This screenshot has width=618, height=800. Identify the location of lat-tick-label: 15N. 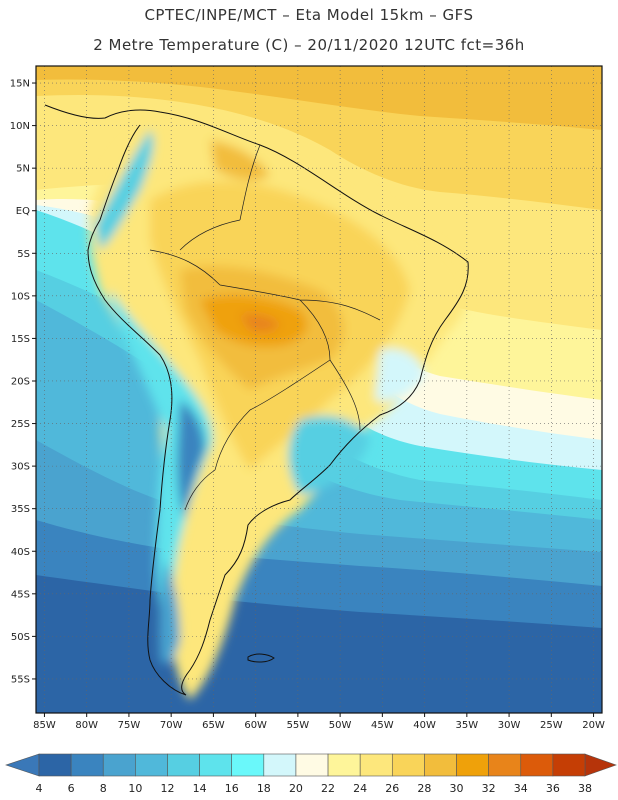
(20, 84).